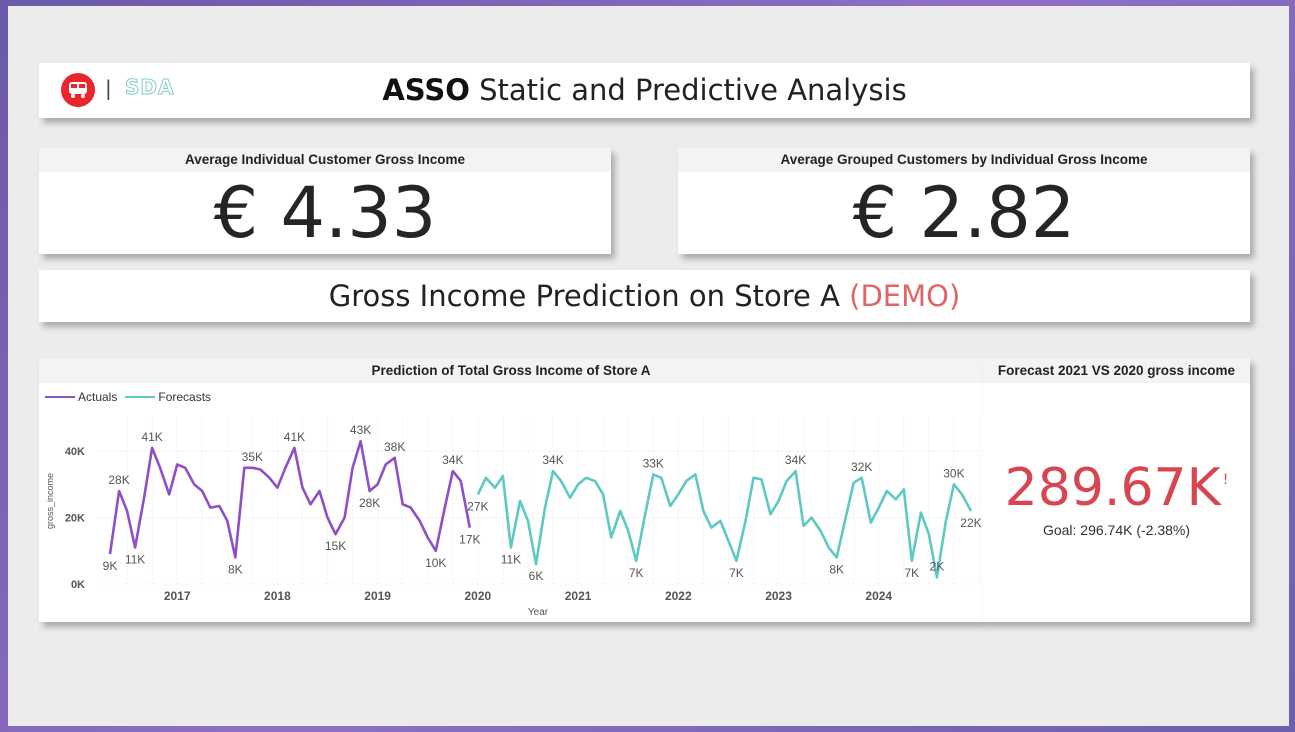 The image size is (1295, 732). I want to click on forecast-kpi-title: Forecast 2021 VS 2020 gross income, so click(1116, 370).